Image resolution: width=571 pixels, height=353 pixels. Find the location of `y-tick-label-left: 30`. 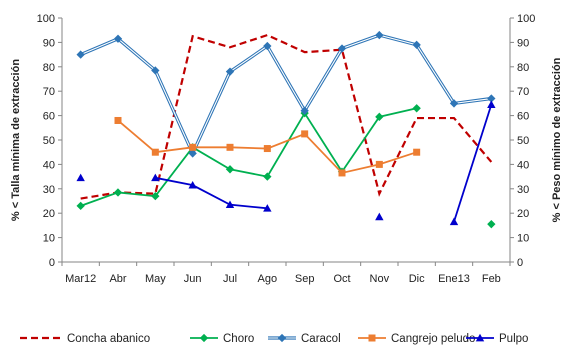

y-tick-label-left: 30 is located at coordinates (49, 190).